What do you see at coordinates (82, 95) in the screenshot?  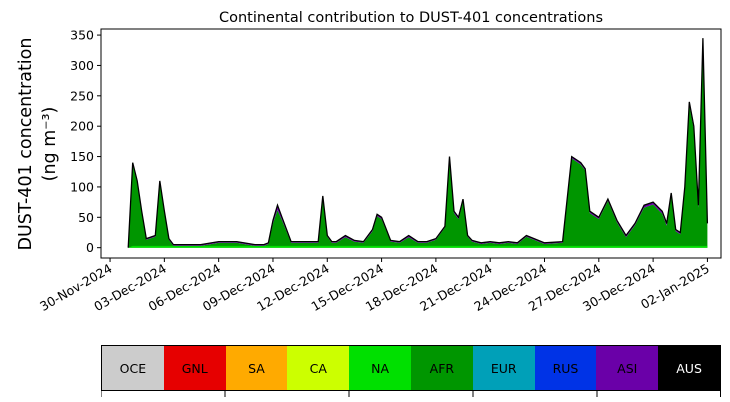 I see `y-tick-label: 250` at bounding box center [82, 95].